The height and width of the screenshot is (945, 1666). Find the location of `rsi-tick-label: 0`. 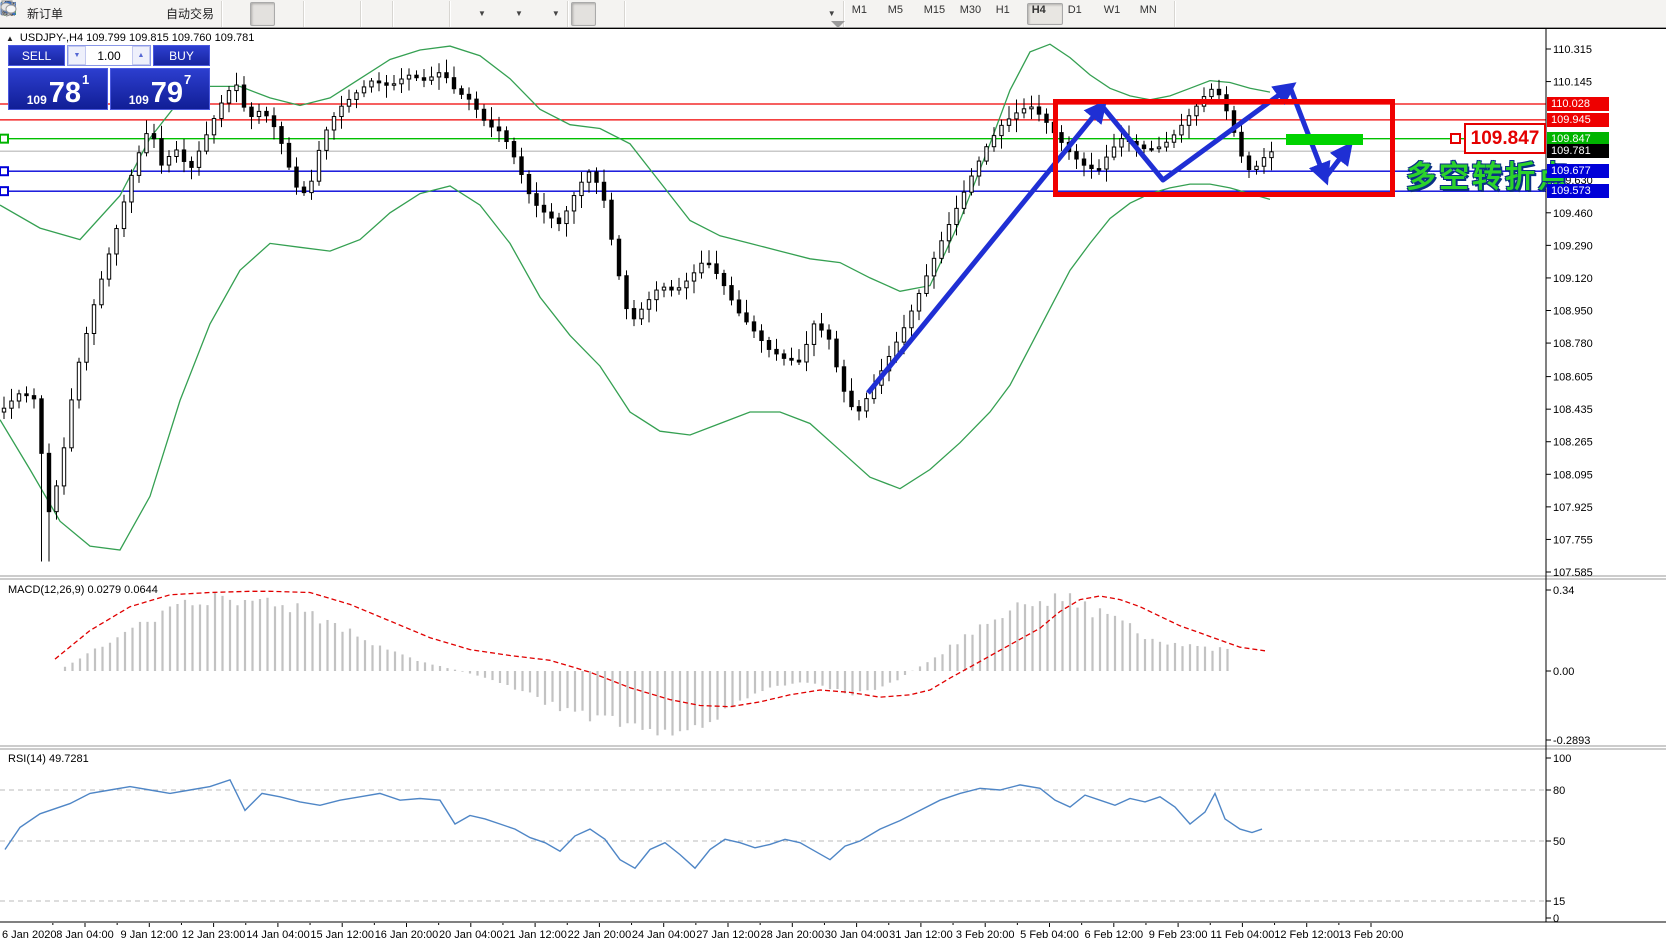

rsi-tick-label: 0 is located at coordinates (1556, 919).